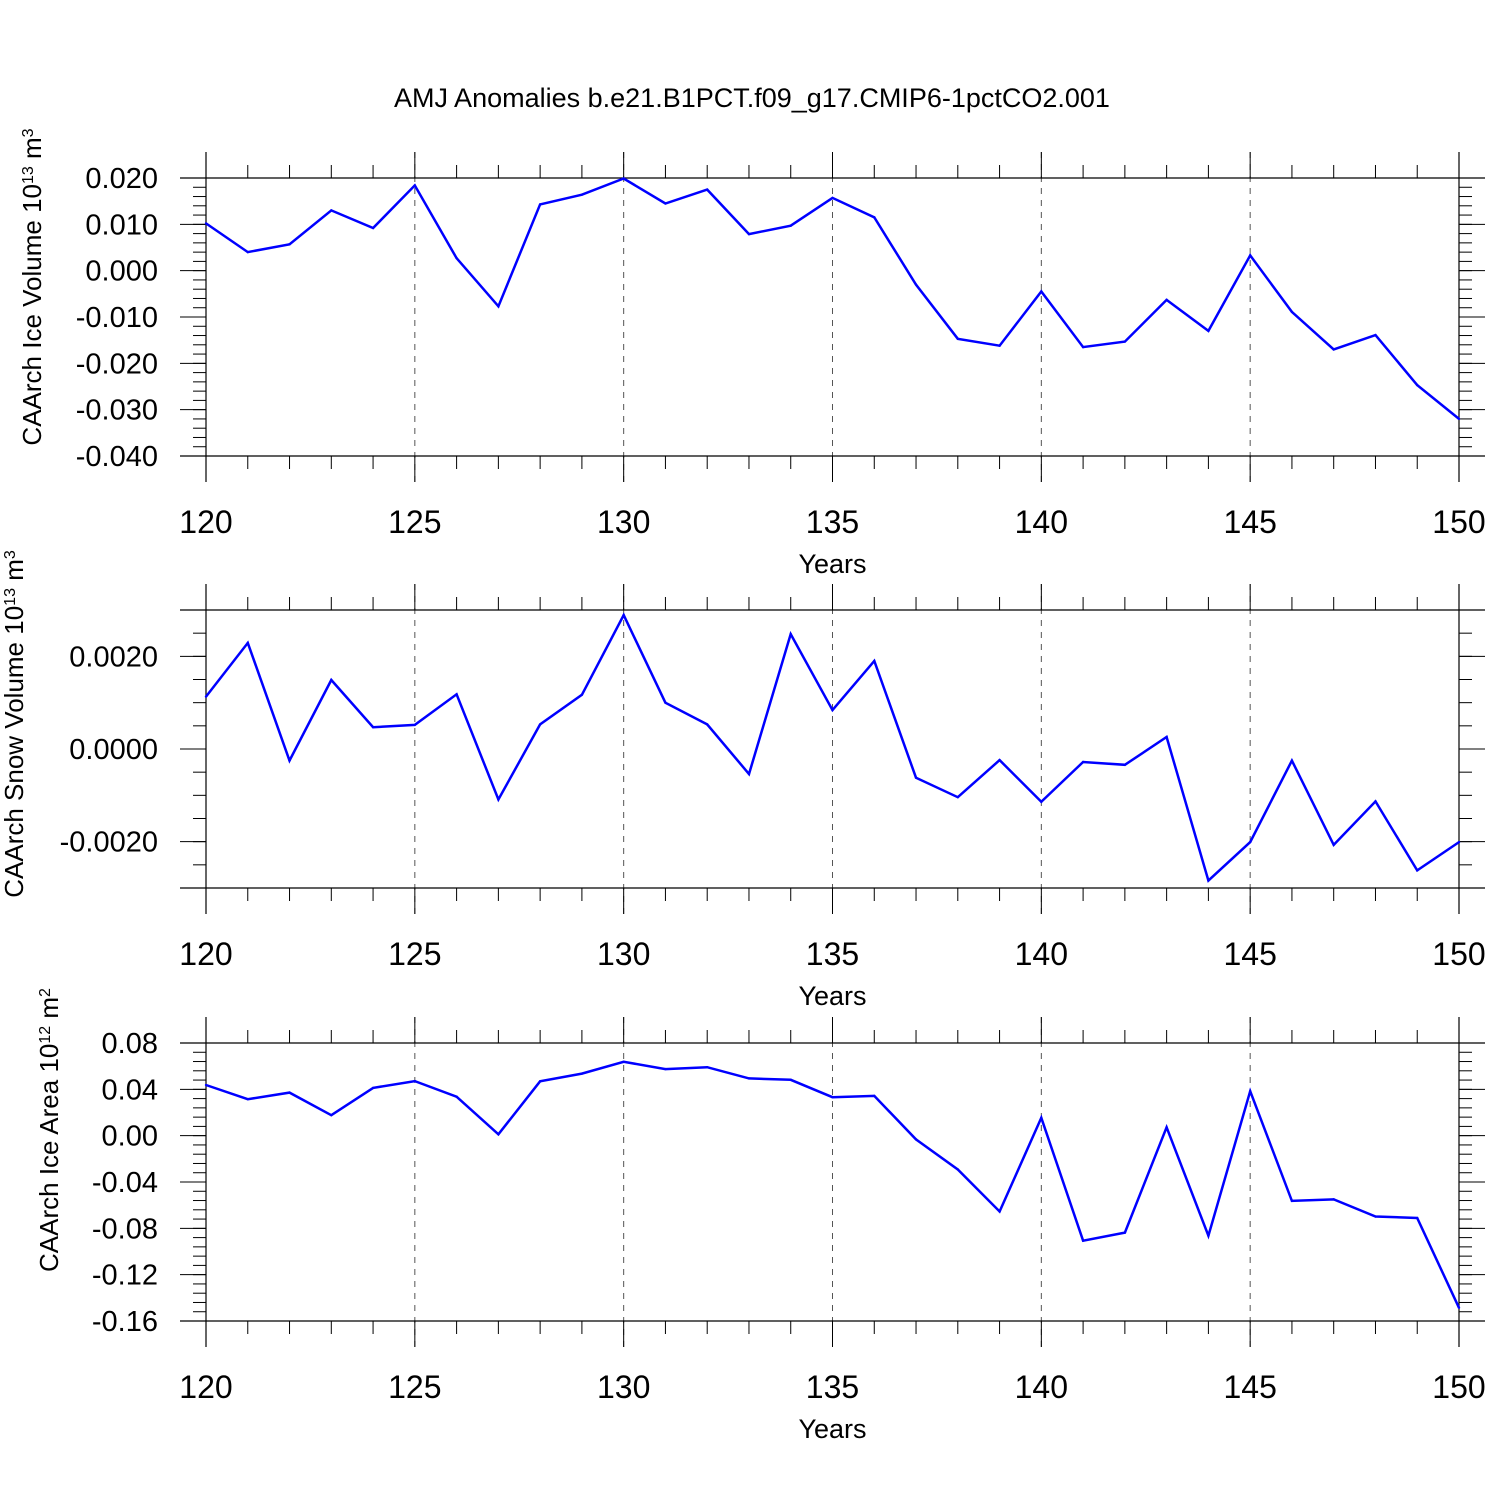 This screenshot has height=1500, width=1500. What do you see at coordinates (125, 1183) in the screenshot?
I see `ice-area-y-tick-label: -0.04` at bounding box center [125, 1183].